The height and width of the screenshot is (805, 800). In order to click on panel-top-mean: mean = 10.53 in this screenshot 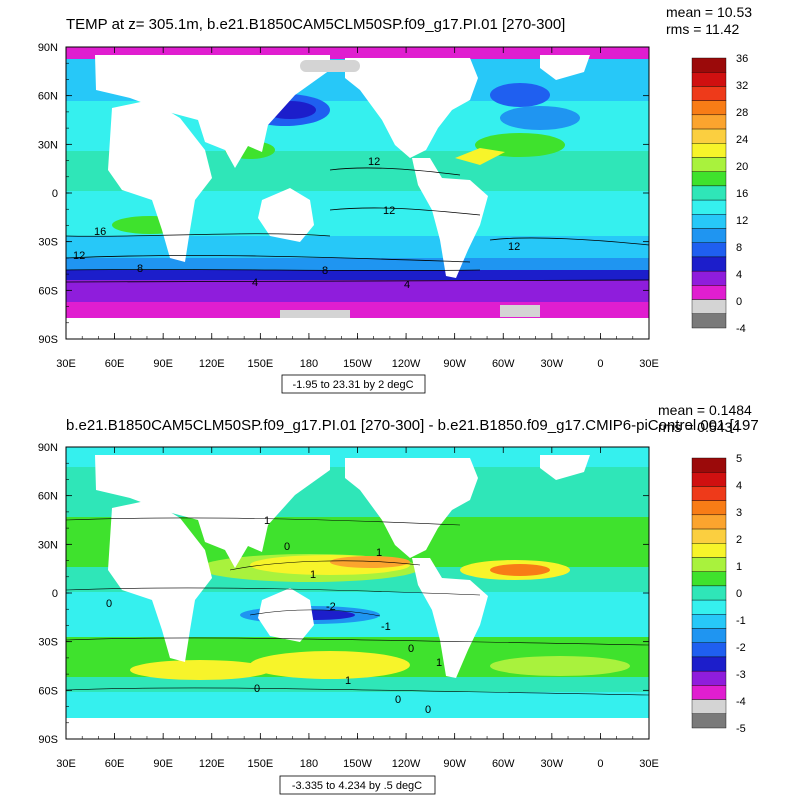, I will do `click(709, 12)`.